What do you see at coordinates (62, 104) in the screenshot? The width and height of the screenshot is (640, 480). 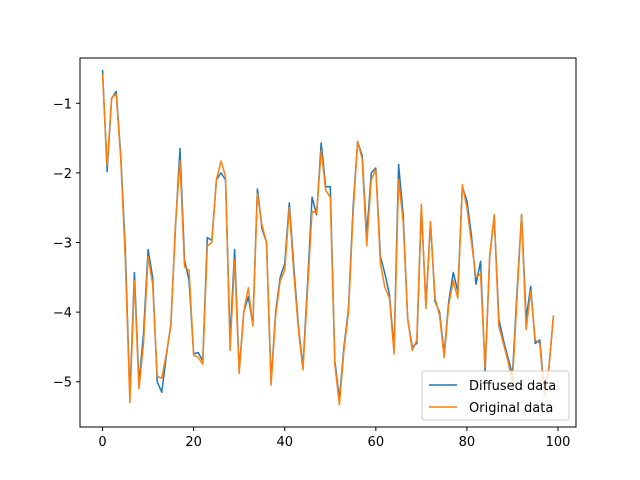 I see `y-tick-label: −1` at bounding box center [62, 104].